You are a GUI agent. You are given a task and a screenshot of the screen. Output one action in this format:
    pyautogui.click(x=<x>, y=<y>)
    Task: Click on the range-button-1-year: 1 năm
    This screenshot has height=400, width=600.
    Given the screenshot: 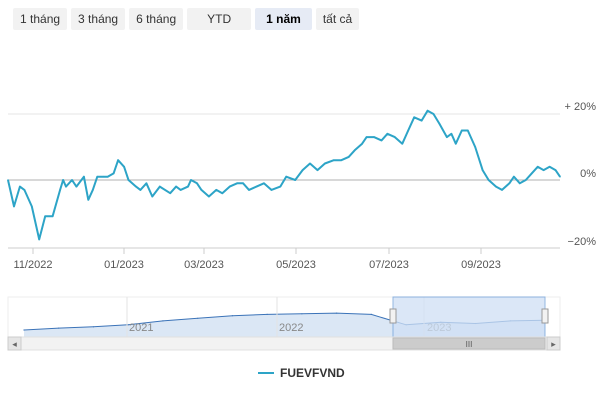 What is the action you would take?
    pyautogui.click(x=283, y=19)
    